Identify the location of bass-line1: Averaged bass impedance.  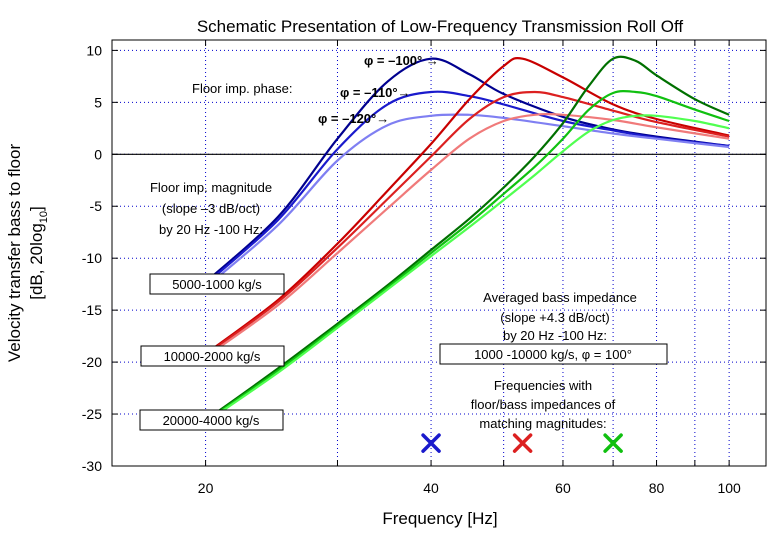
(560, 297).